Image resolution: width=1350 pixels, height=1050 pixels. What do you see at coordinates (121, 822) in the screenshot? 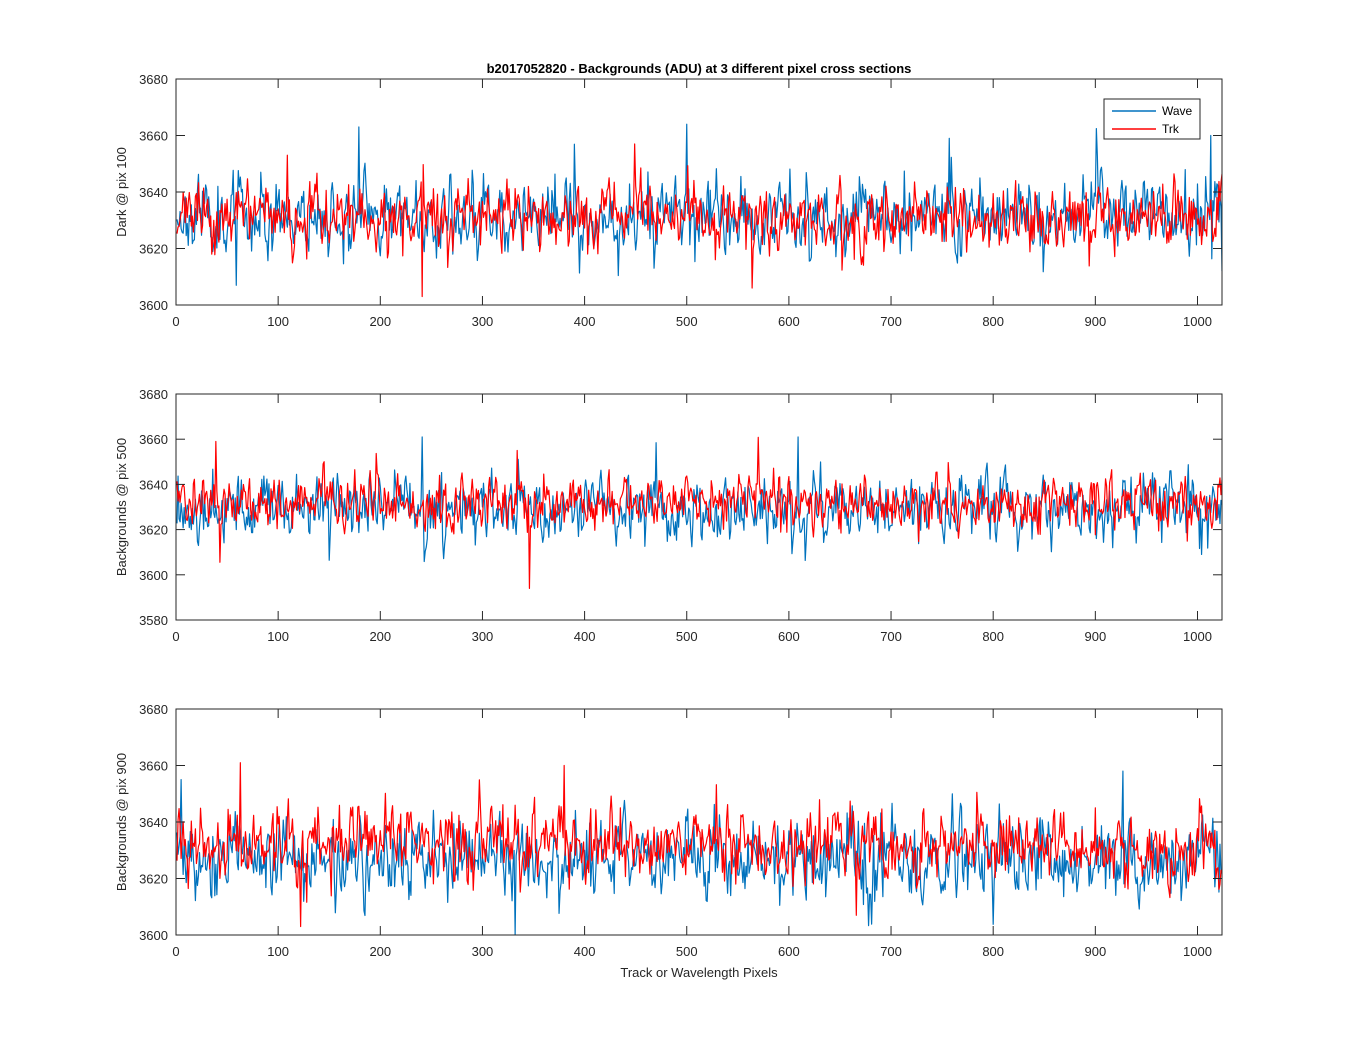
I see `y-axis-label-bottom: Backgrounds @ pix 900` at bounding box center [121, 822].